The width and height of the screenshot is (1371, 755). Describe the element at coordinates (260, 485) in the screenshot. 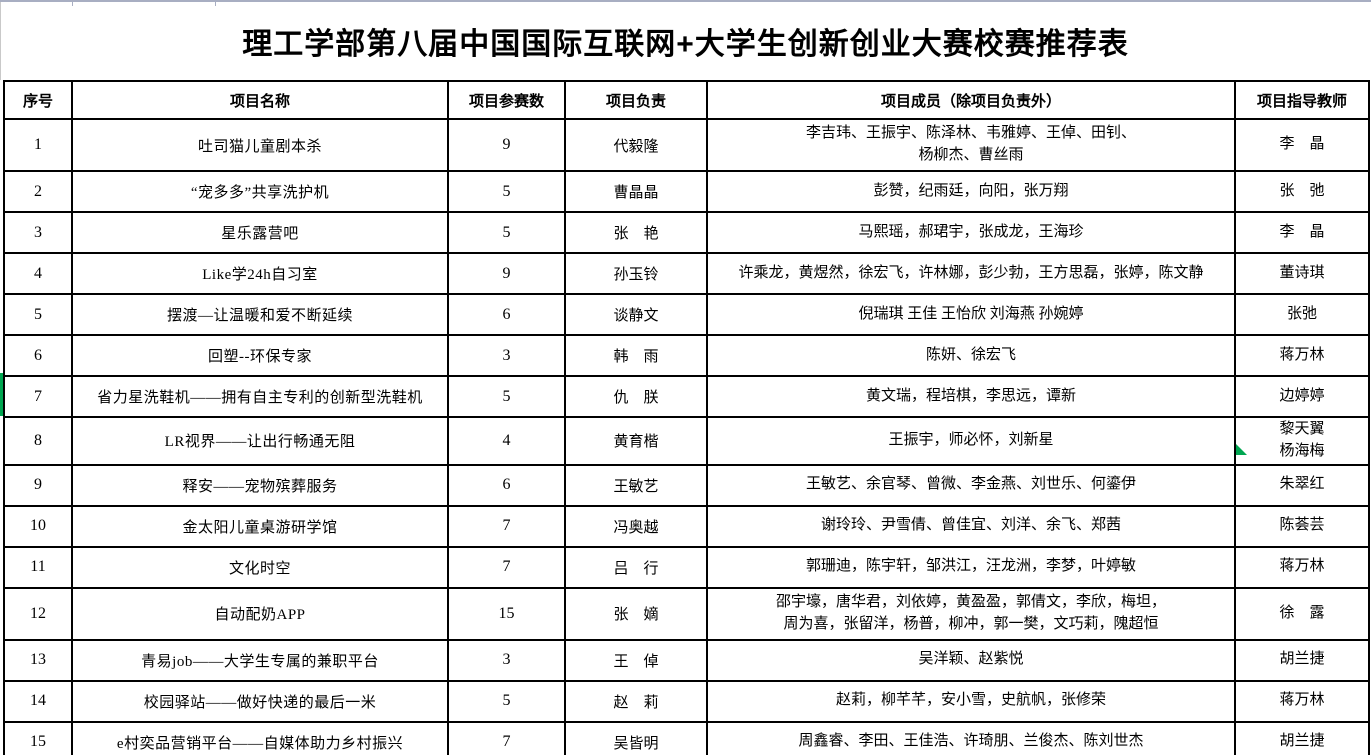

I see `cell-name: 释安——宠物殡葬服务` at that location.